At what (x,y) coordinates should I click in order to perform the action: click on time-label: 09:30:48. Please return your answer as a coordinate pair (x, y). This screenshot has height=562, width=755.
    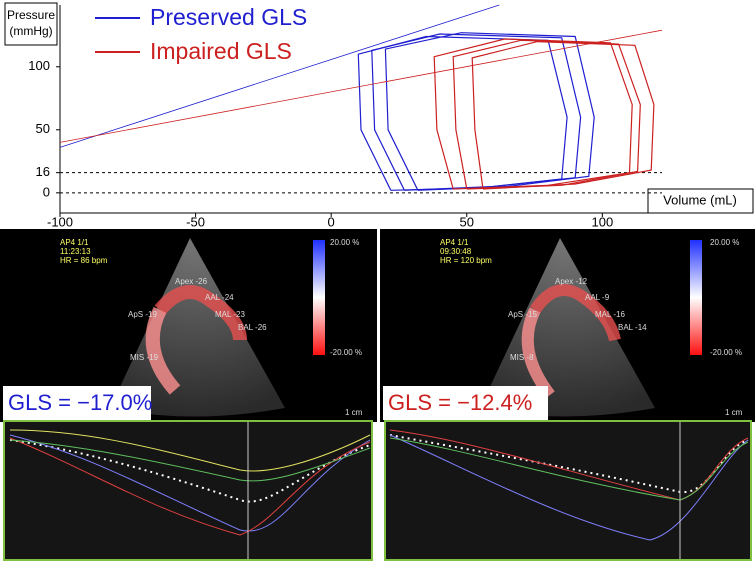
    Looking at the image, I should click on (456, 251).